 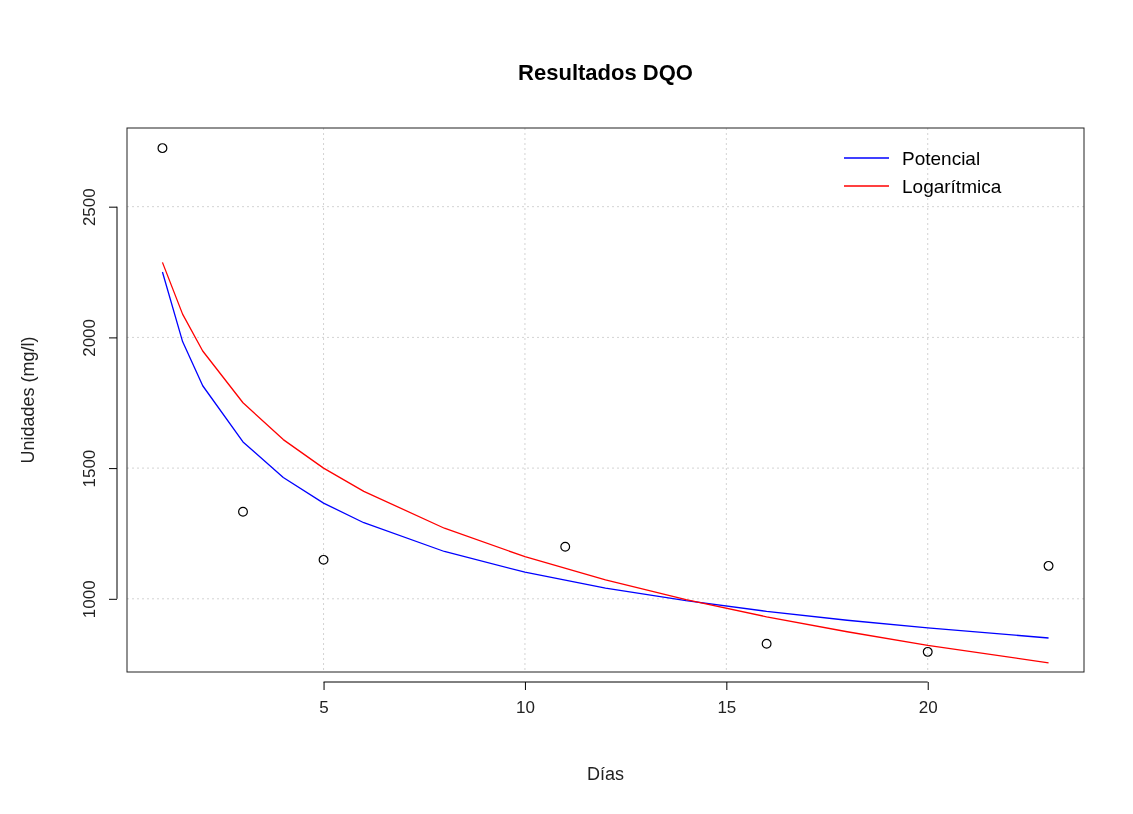 What do you see at coordinates (525, 708) in the screenshot?
I see `x-tick-label: 10` at bounding box center [525, 708].